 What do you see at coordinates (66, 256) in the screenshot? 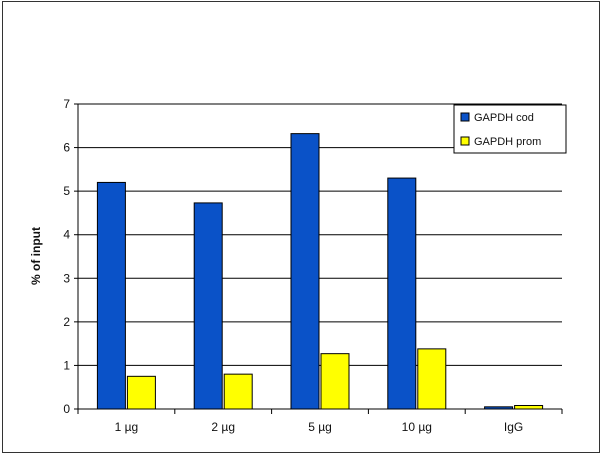
I see `y-tick-labels: 0 1 2 3 4 5 6 7` at bounding box center [66, 256].